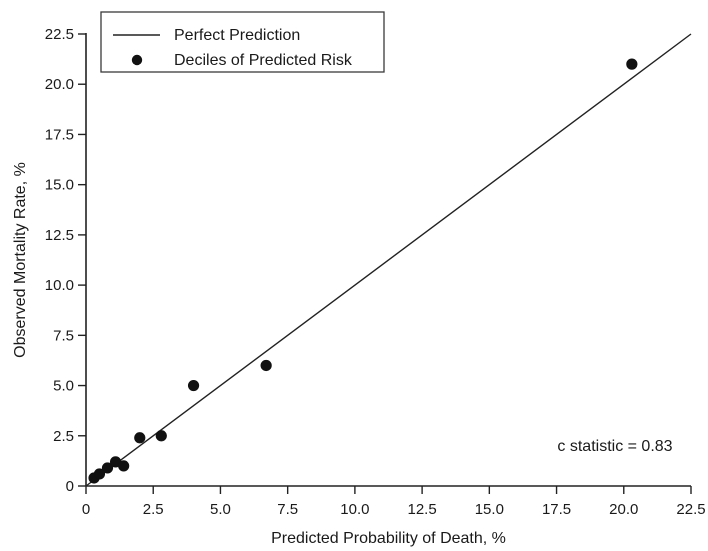 The height and width of the screenshot is (551, 708). Describe the element at coordinates (20, 260) in the screenshot. I see `y-axis-label: Observed Mortality Rate, %` at that location.